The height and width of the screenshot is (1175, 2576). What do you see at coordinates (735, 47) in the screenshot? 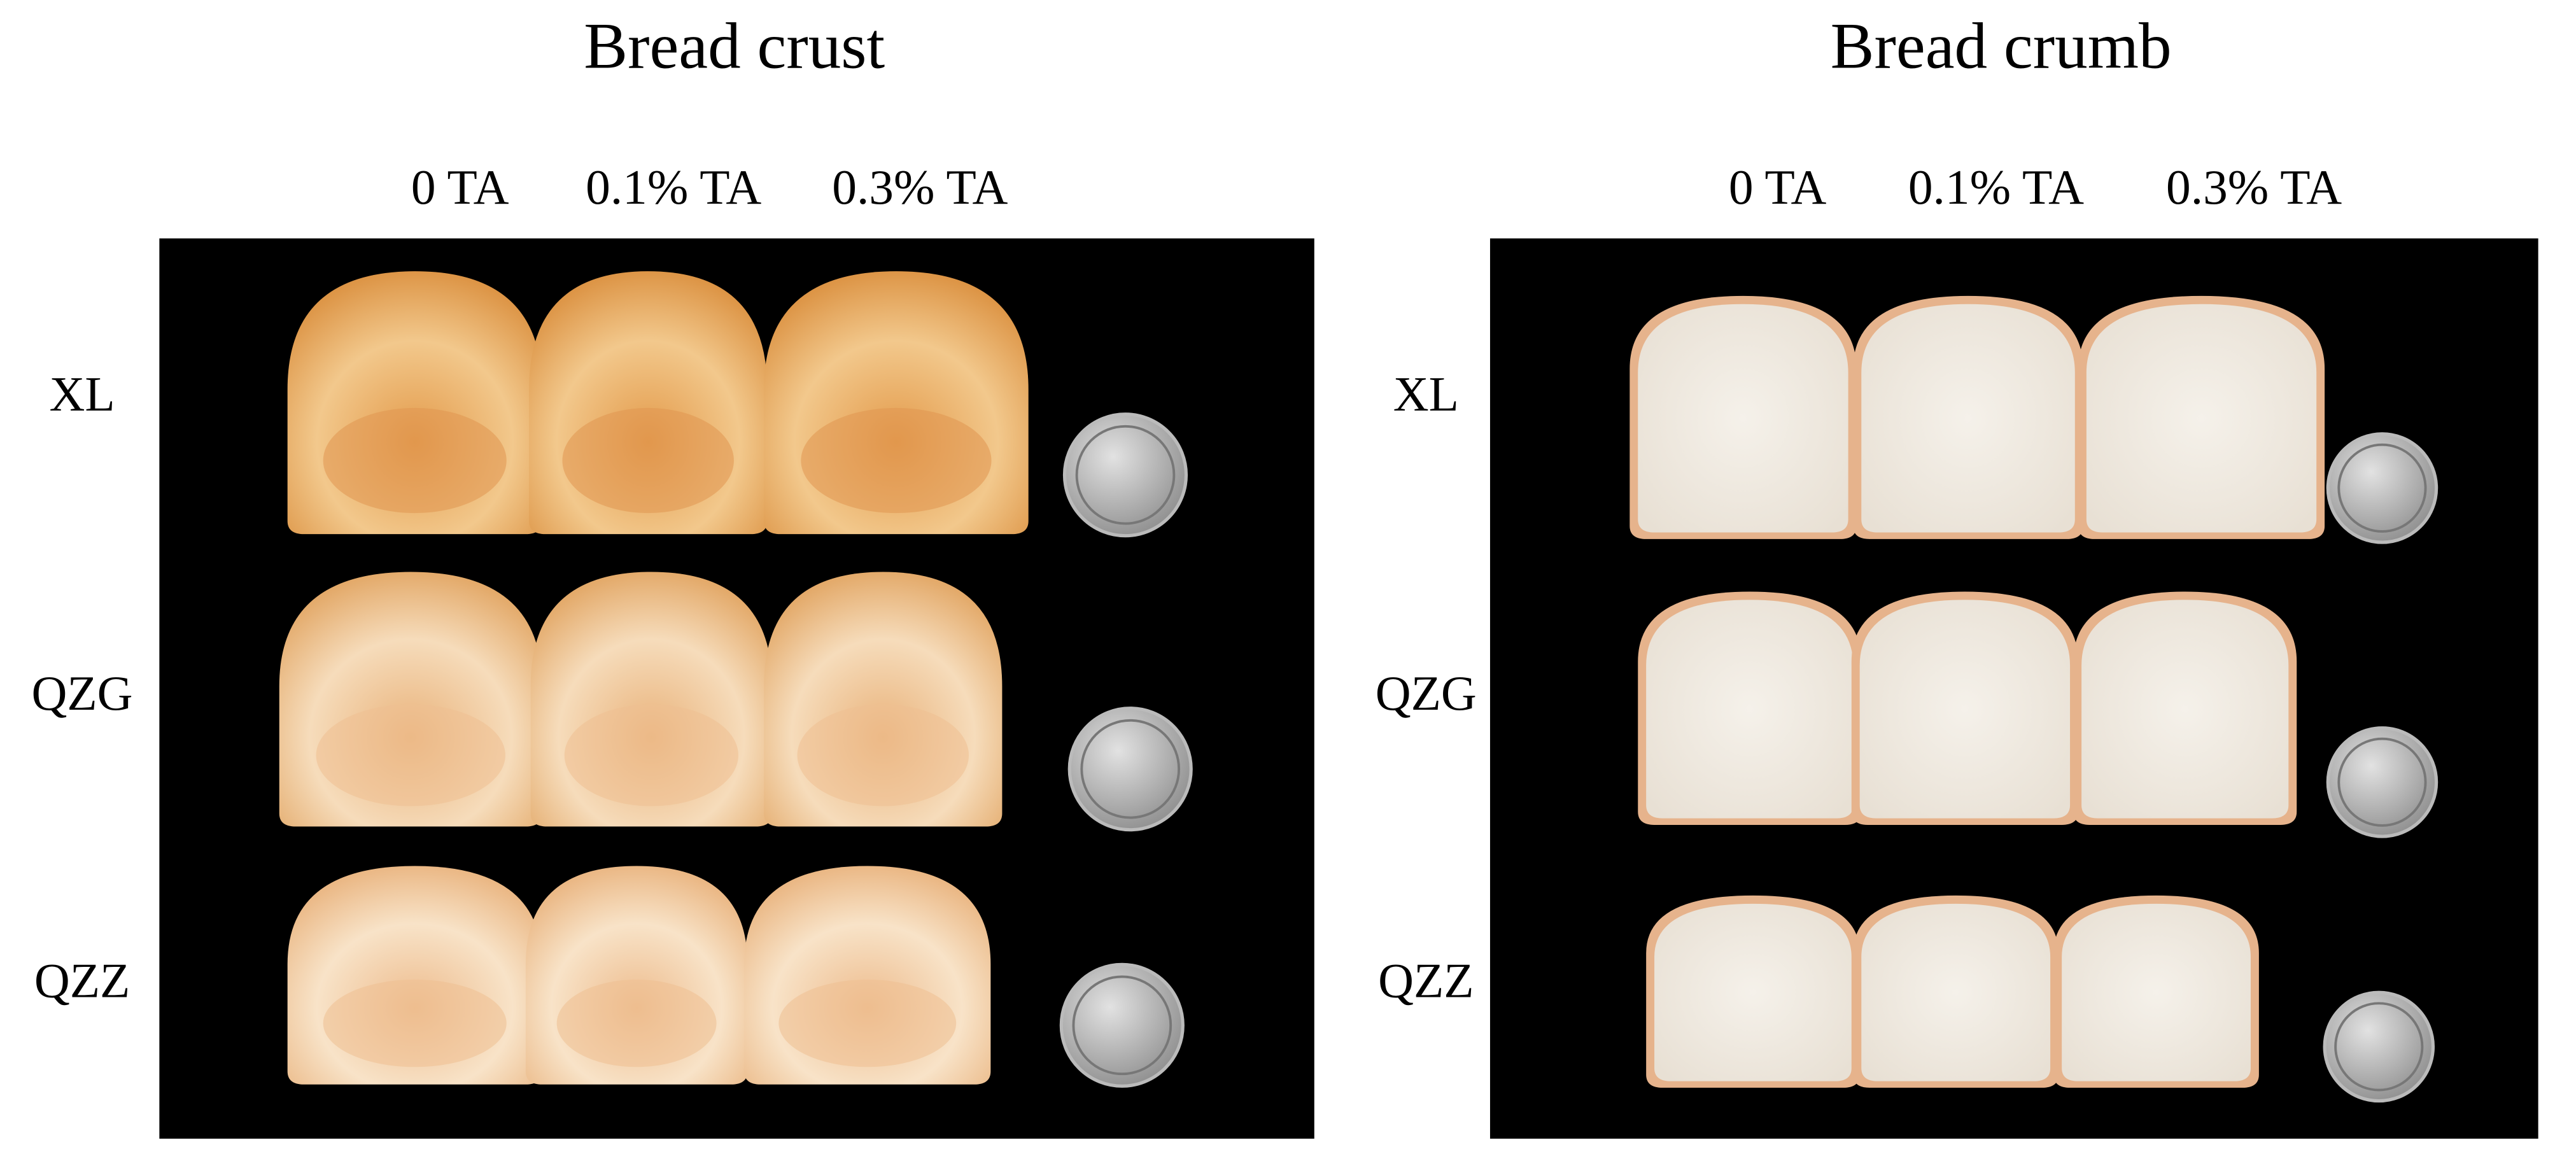
I see `panel-title: Bread crust` at bounding box center [735, 47].